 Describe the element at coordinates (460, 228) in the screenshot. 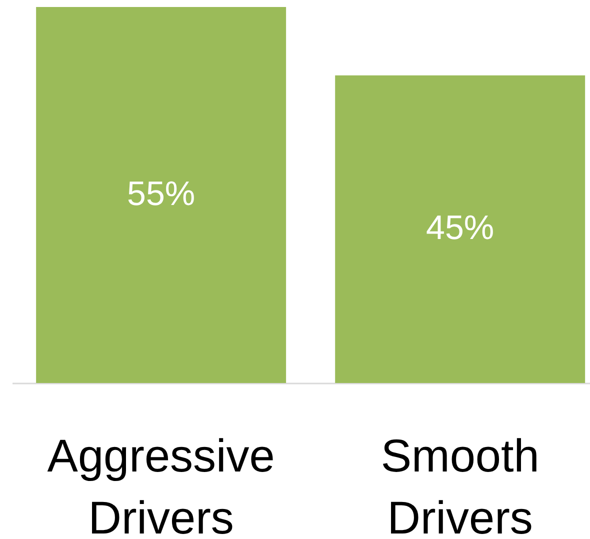

I see `data-label: 45%` at that location.